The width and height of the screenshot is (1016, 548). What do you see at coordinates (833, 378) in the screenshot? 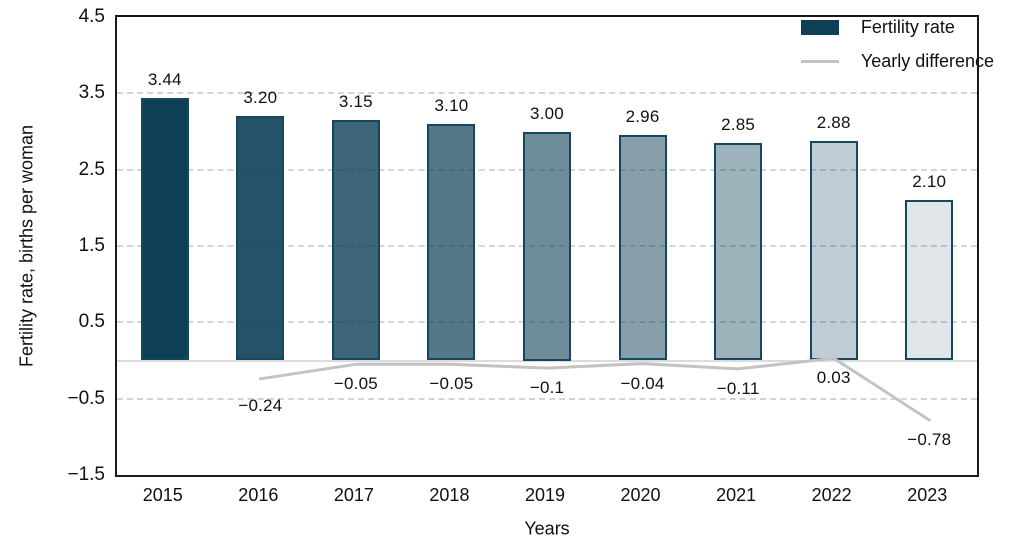
I see `diff-value-label: 0.03` at bounding box center [833, 378].